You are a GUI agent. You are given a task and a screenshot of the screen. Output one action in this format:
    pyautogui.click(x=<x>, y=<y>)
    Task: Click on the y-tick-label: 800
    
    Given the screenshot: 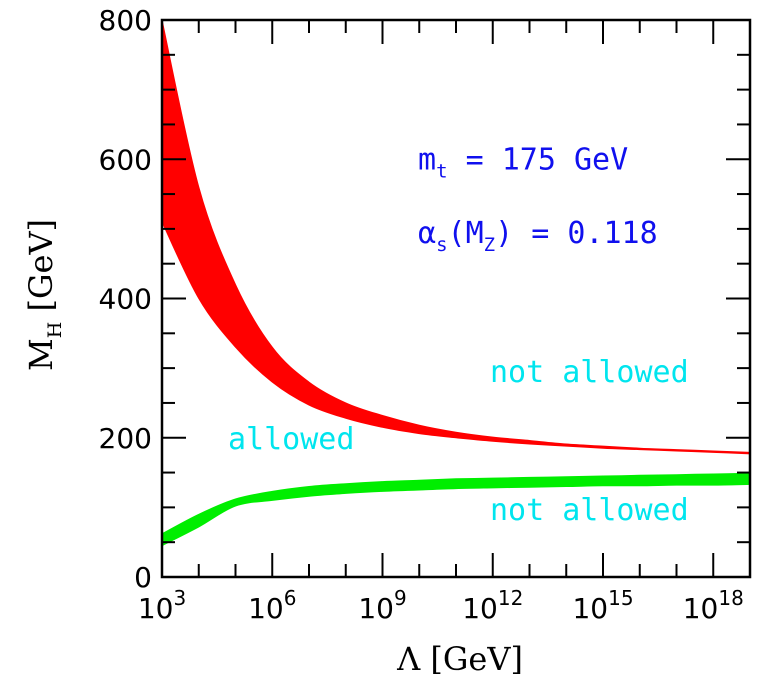 What is the action you would take?
    pyautogui.click(x=125, y=20)
    